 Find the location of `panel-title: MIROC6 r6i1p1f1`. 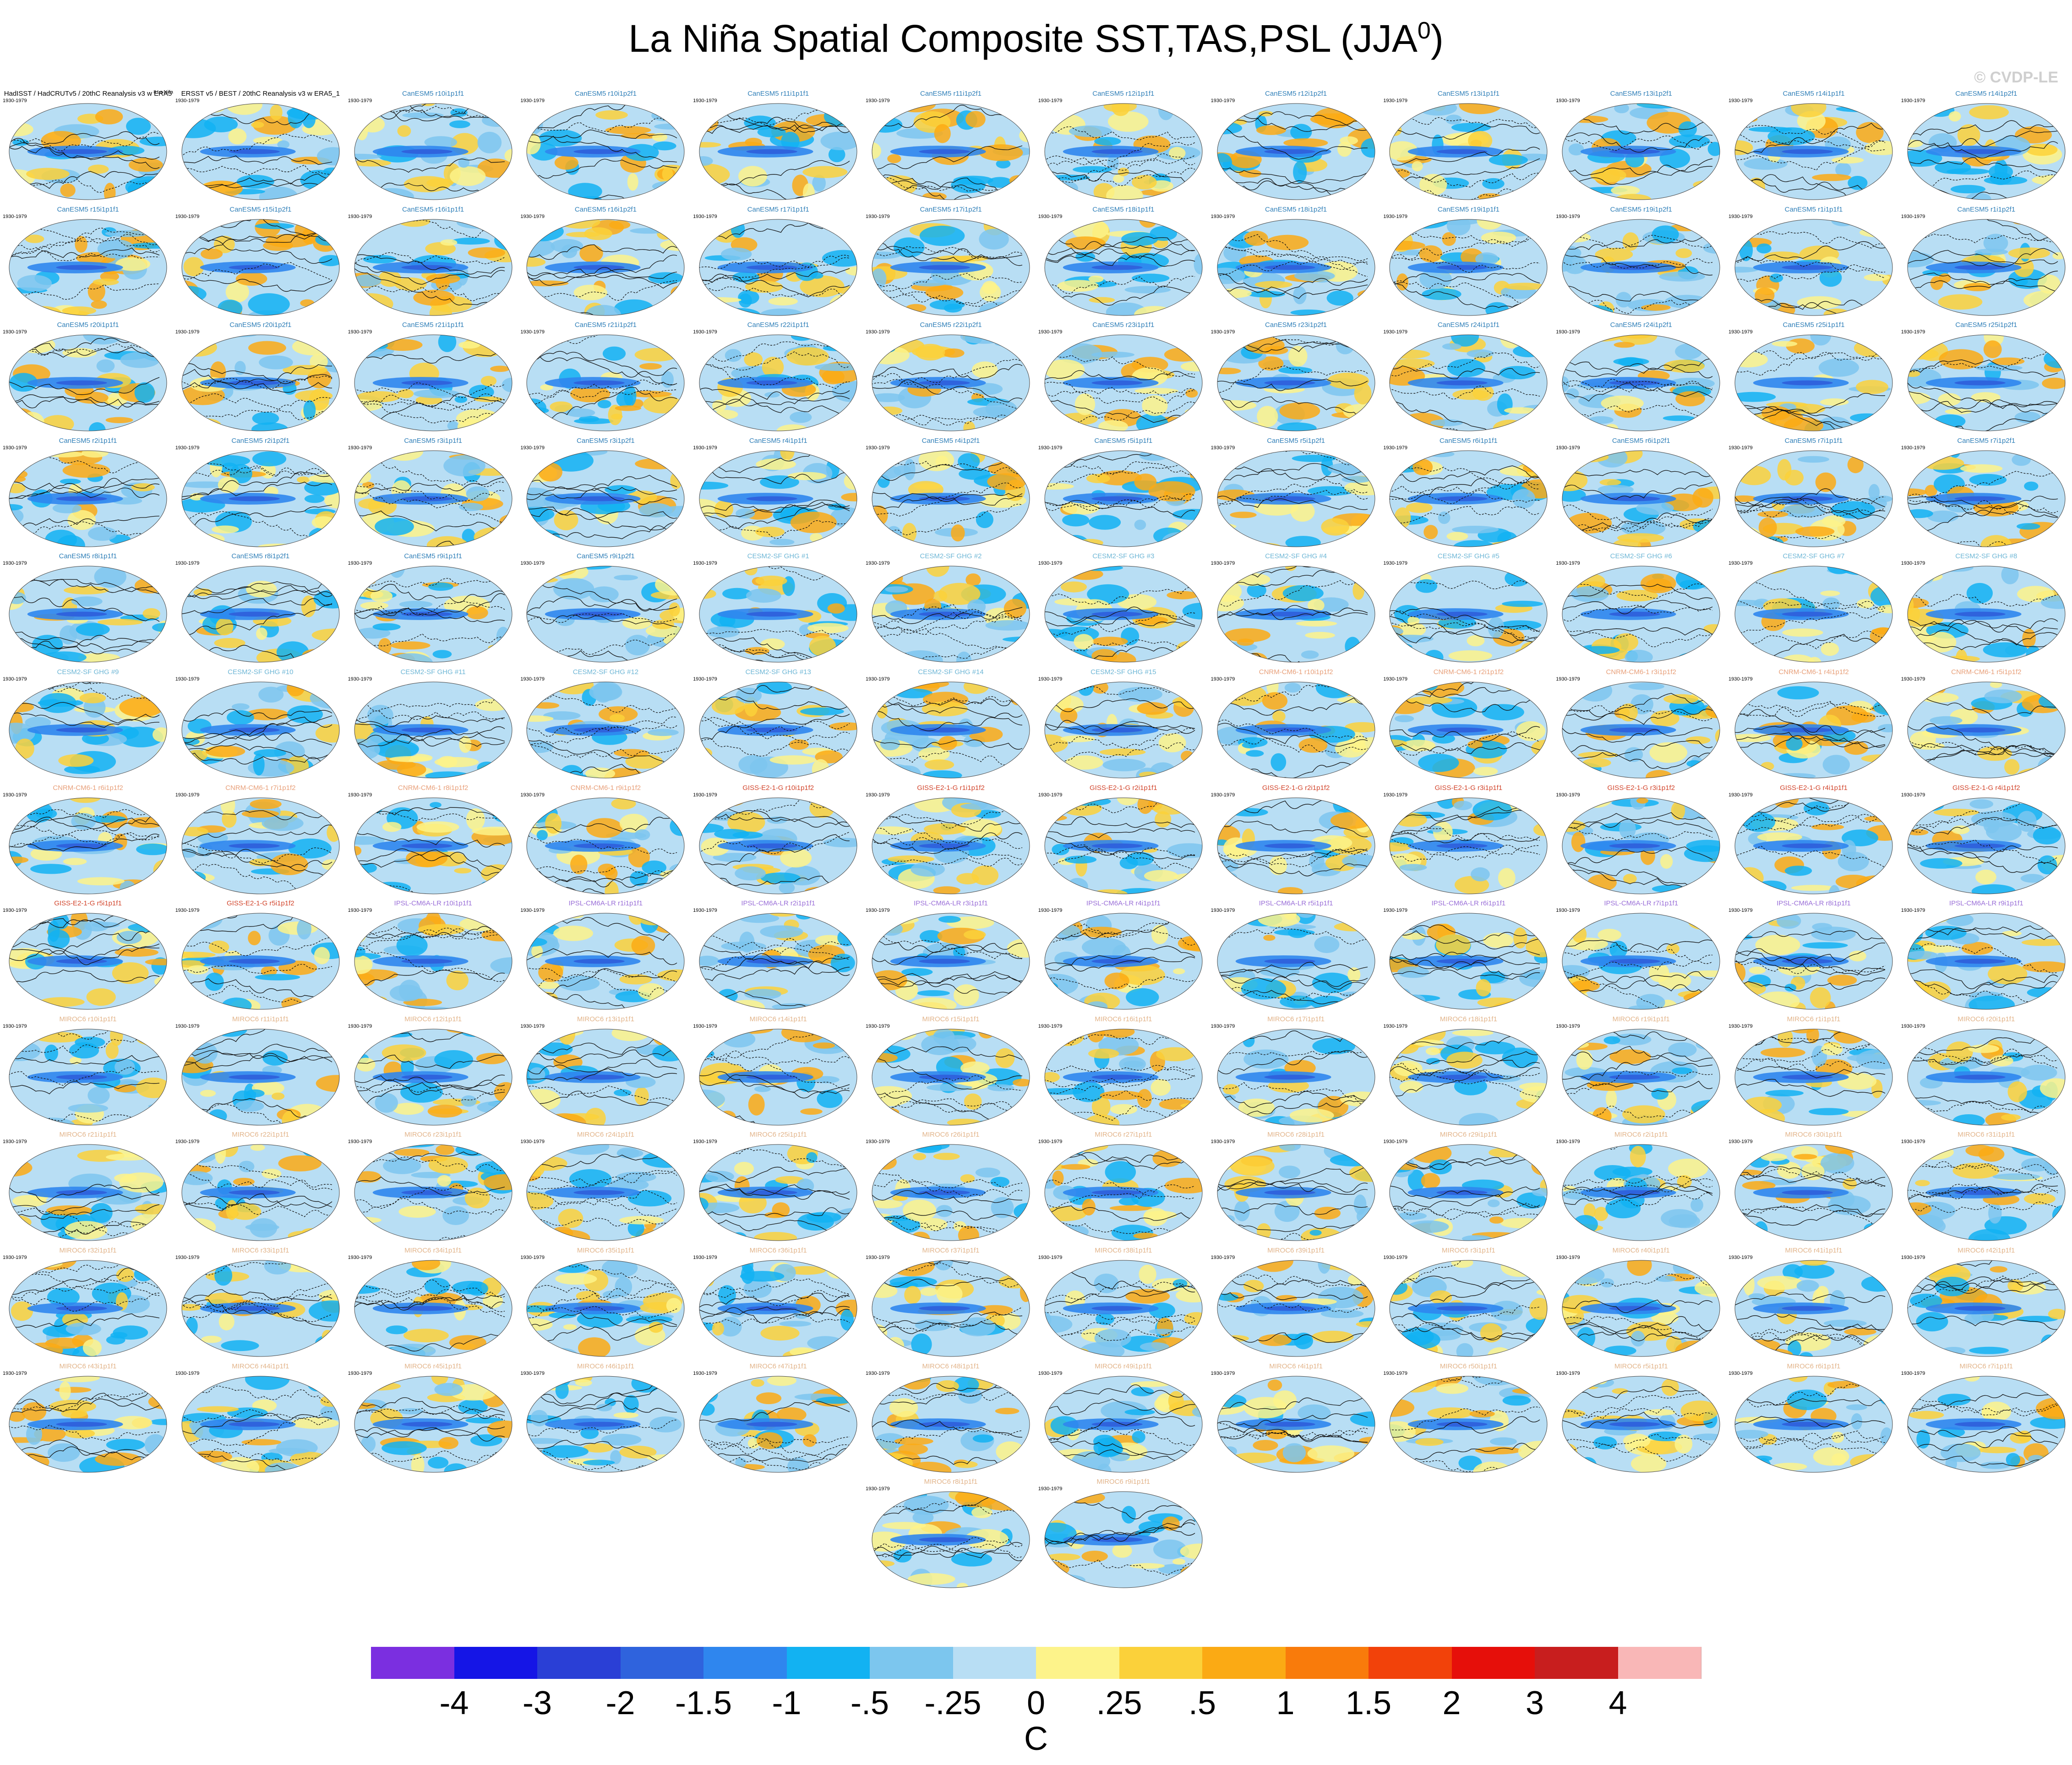

panel-title: MIROC6 r6i1p1f1 is located at coordinates (1814, 1366).